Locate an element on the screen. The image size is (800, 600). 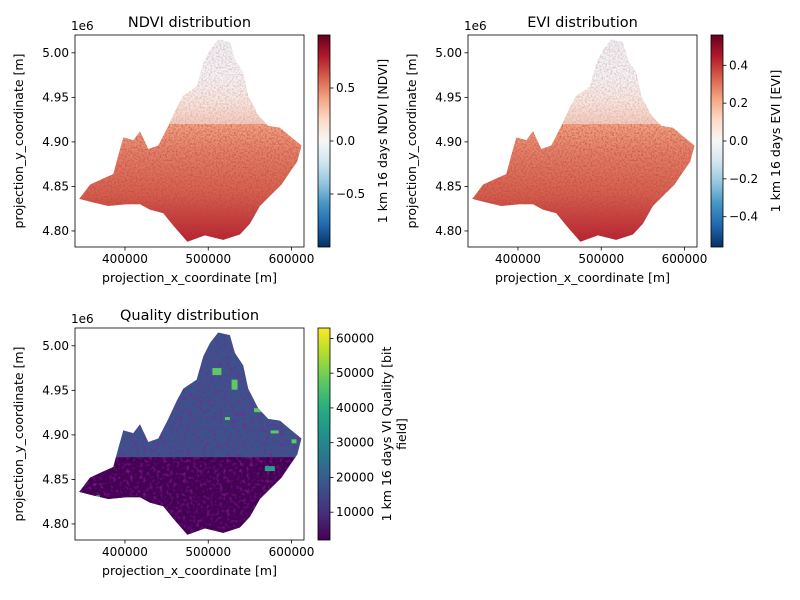
colorbar-tick-label: 30000 is located at coordinates (355, 443).